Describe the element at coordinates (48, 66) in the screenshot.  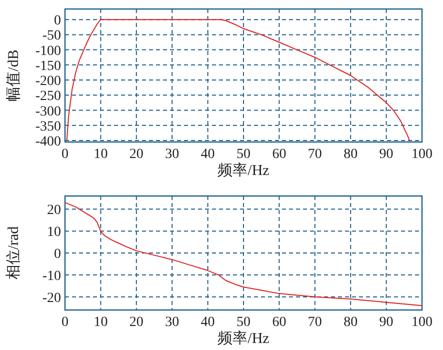
I see `y-tick-label: -150` at that location.